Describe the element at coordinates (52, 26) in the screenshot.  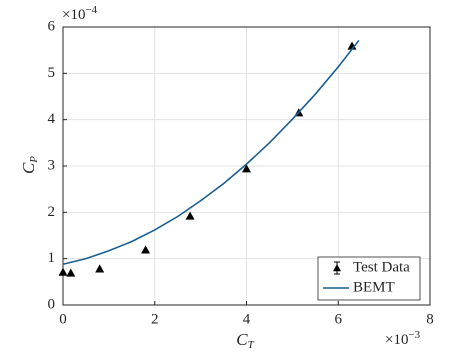
I see `y-tick-label: 6` at that location.